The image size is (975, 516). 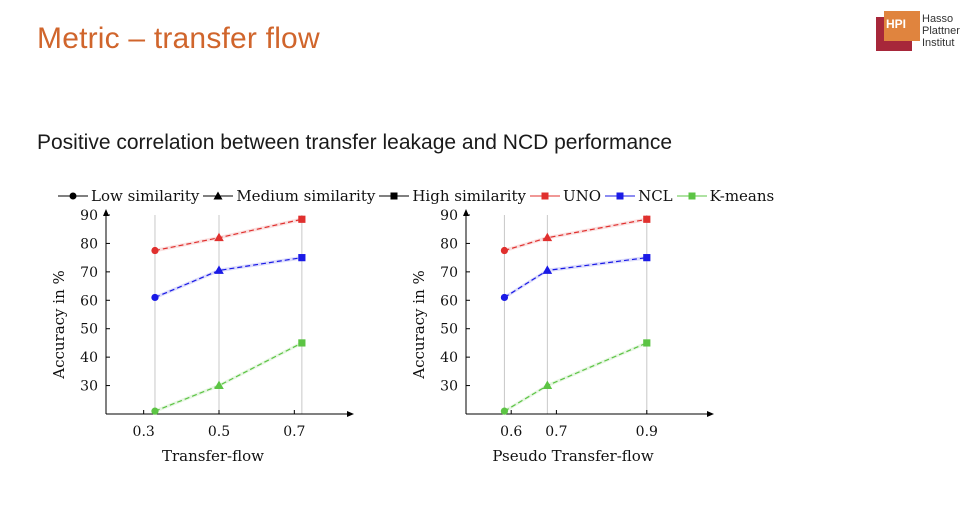 I want to click on legend-item-medium-similarity: Medium similarity, so click(x=289, y=196).